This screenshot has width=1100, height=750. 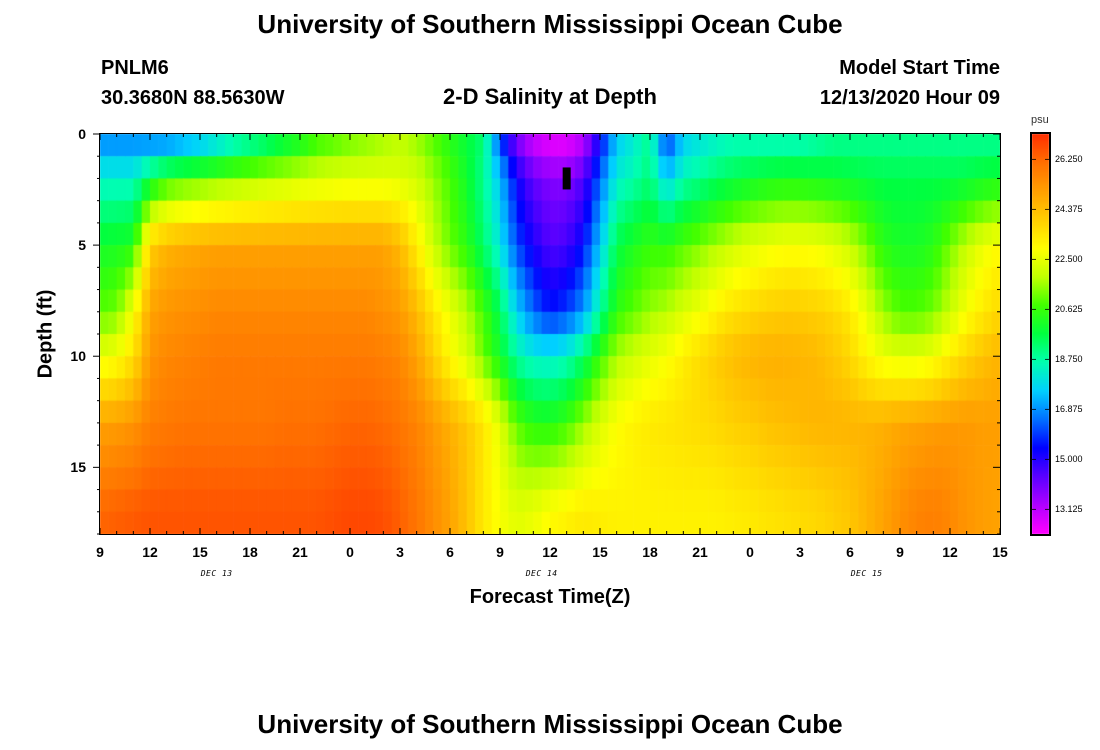 What do you see at coordinates (550, 597) in the screenshot?
I see `x-axis-label: Forecast Time(Z)` at bounding box center [550, 597].